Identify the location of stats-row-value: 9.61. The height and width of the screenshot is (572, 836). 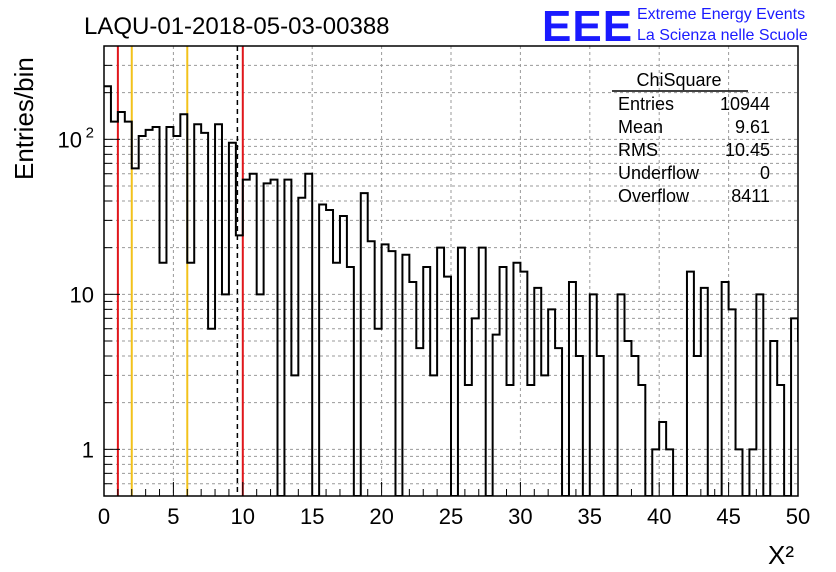
(752, 127).